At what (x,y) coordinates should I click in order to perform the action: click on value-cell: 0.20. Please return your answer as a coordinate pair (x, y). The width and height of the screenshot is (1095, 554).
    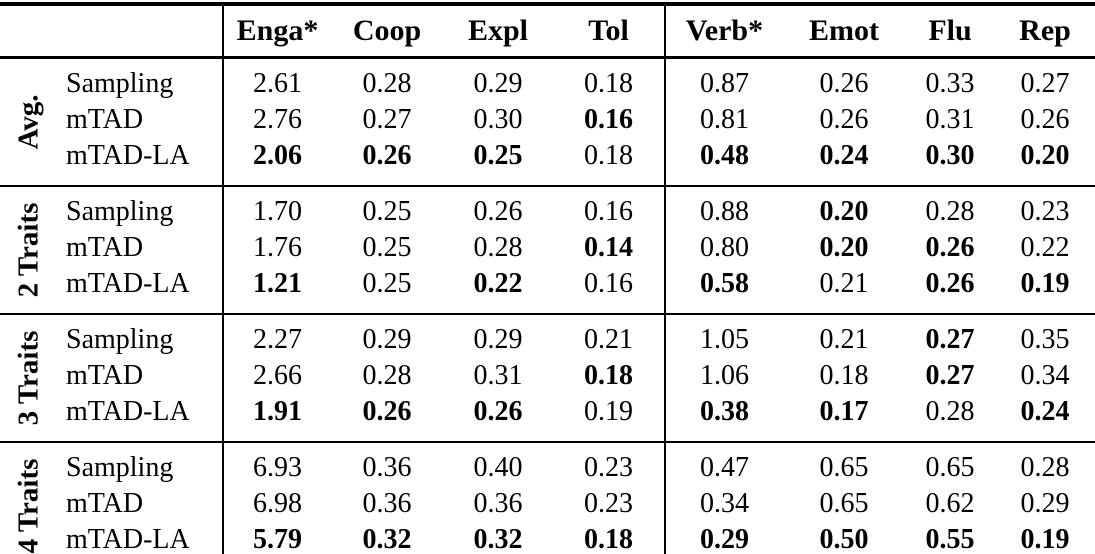
    Looking at the image, I should click on (844, 247).